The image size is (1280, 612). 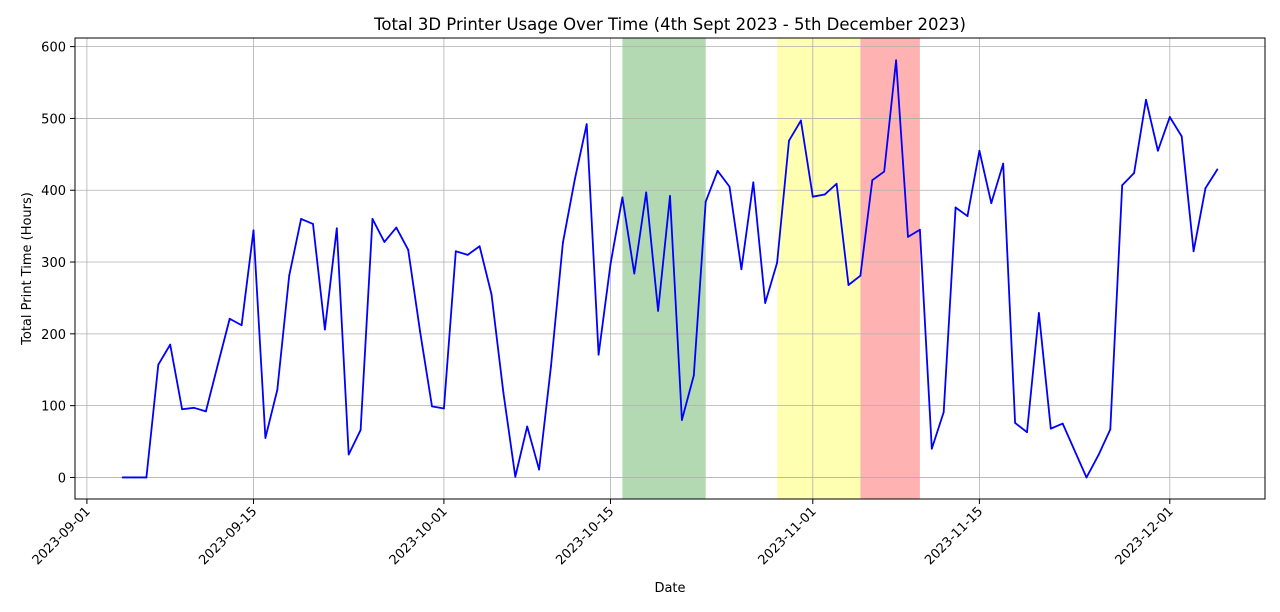 What do you see at coordinates (53, 48) in the screenshot?
I see `y-tick-label: 600` at bounding box center [53, 48].